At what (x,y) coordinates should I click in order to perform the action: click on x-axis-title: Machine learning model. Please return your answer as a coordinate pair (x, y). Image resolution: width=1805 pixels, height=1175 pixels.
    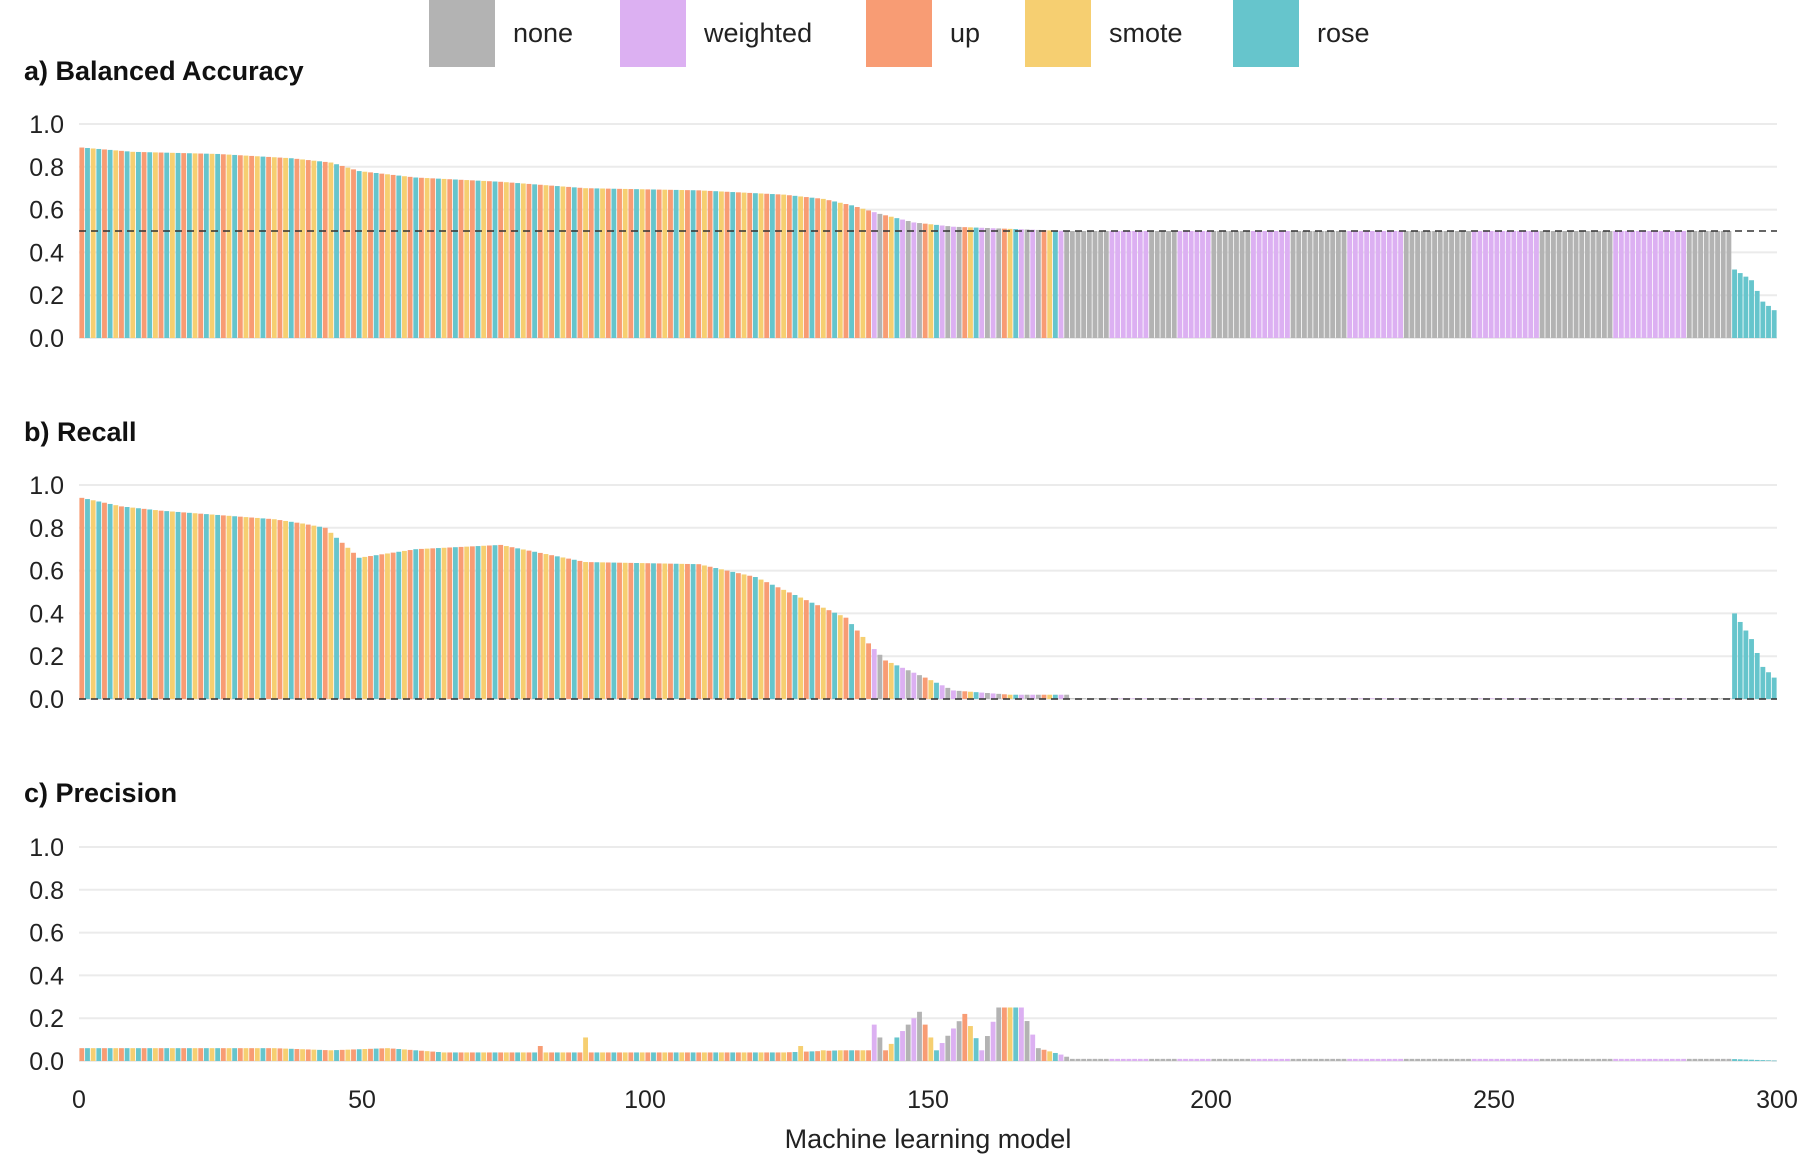
    Looking at the image, I should click on (928, 1139).